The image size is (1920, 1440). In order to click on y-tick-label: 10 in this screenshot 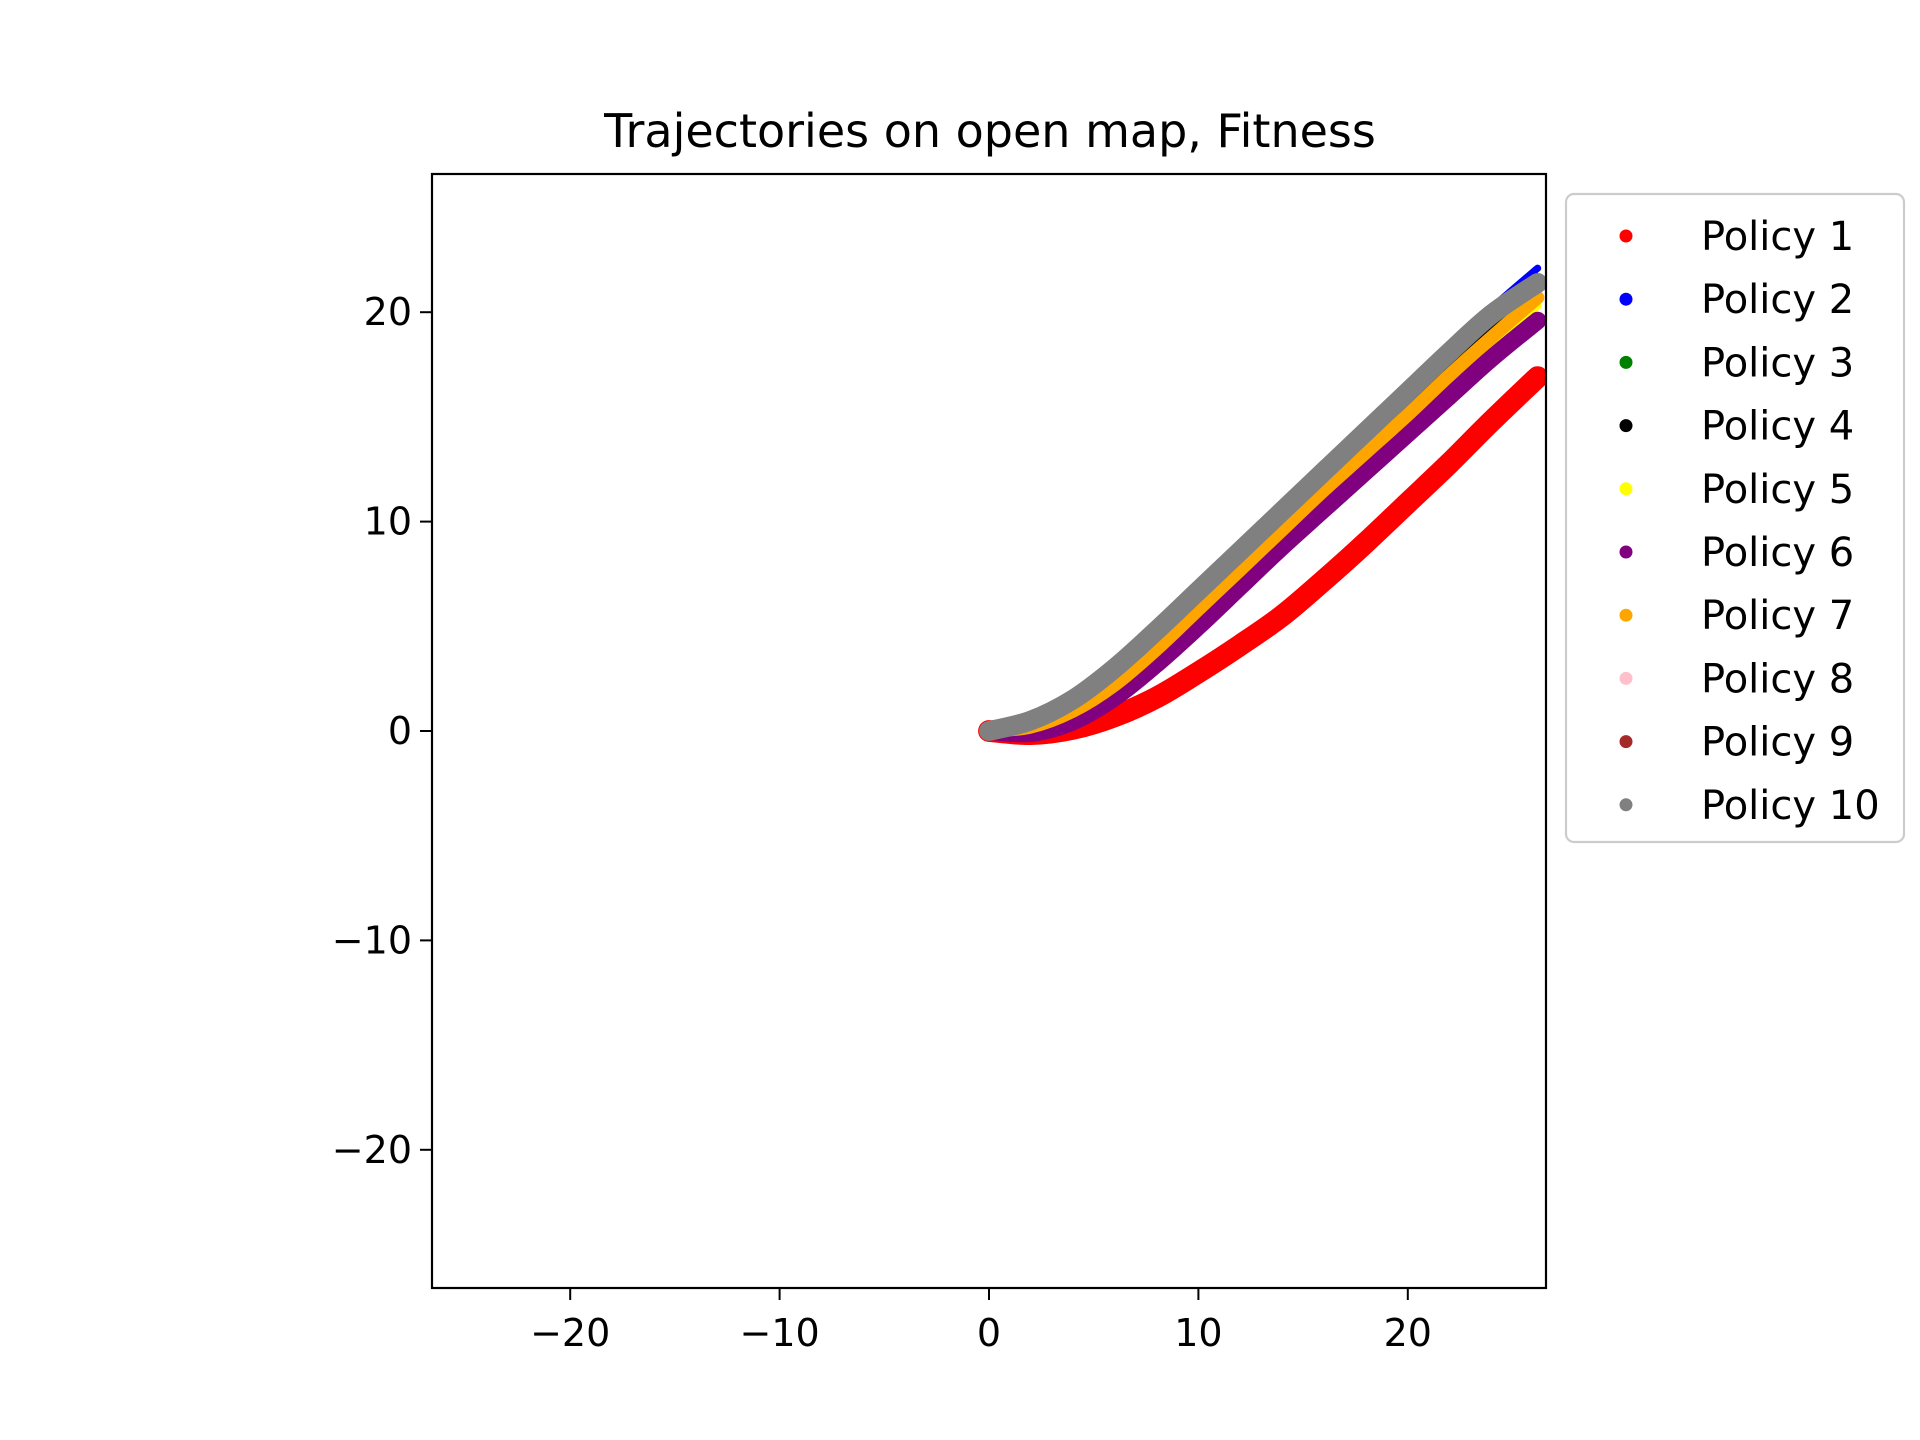, I will do `click(388, 522)`.